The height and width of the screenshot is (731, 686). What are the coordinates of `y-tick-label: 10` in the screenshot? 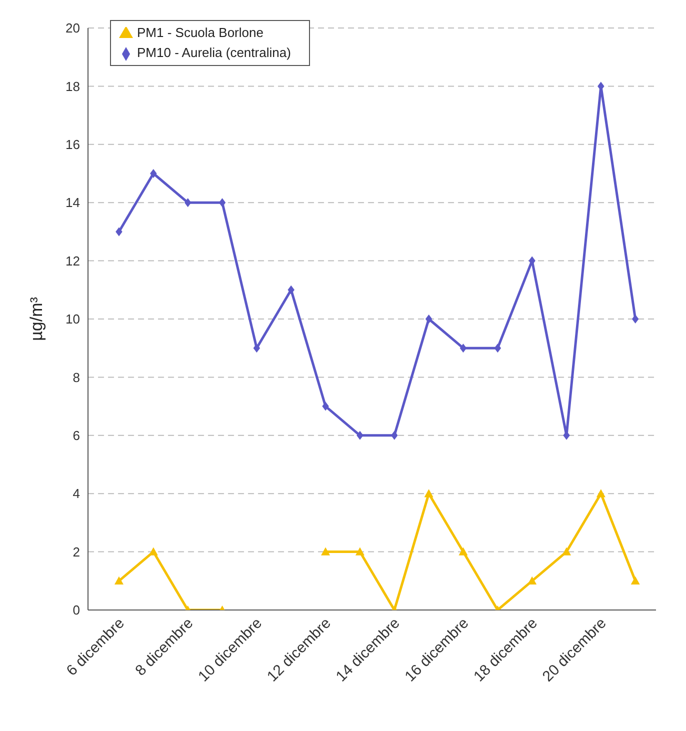 It's located at (73, 319).